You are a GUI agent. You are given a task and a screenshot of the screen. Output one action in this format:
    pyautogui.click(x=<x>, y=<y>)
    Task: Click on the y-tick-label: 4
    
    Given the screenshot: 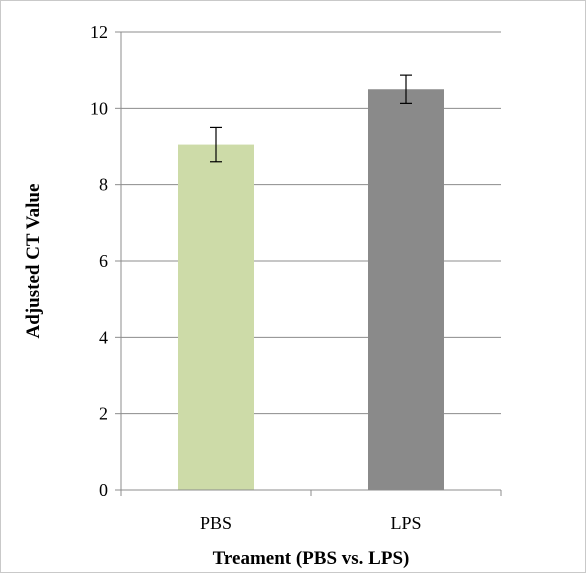 What is the action you would take?
    pyautogui.click(x=103, y=337)
    